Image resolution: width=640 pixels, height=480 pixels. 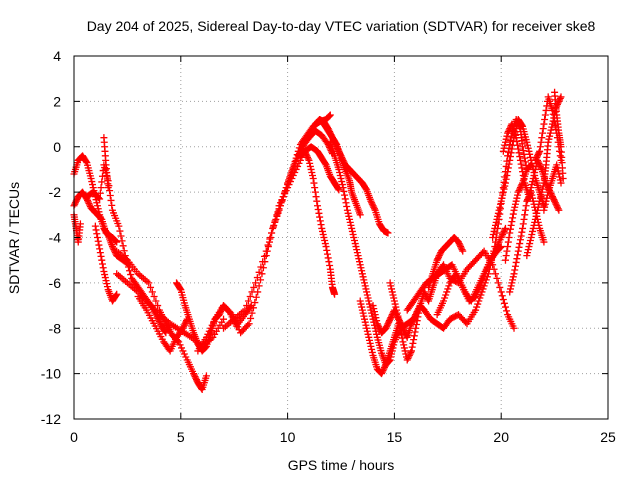 I want to click on x-tick-label: 5, so click(x=181, y=437).